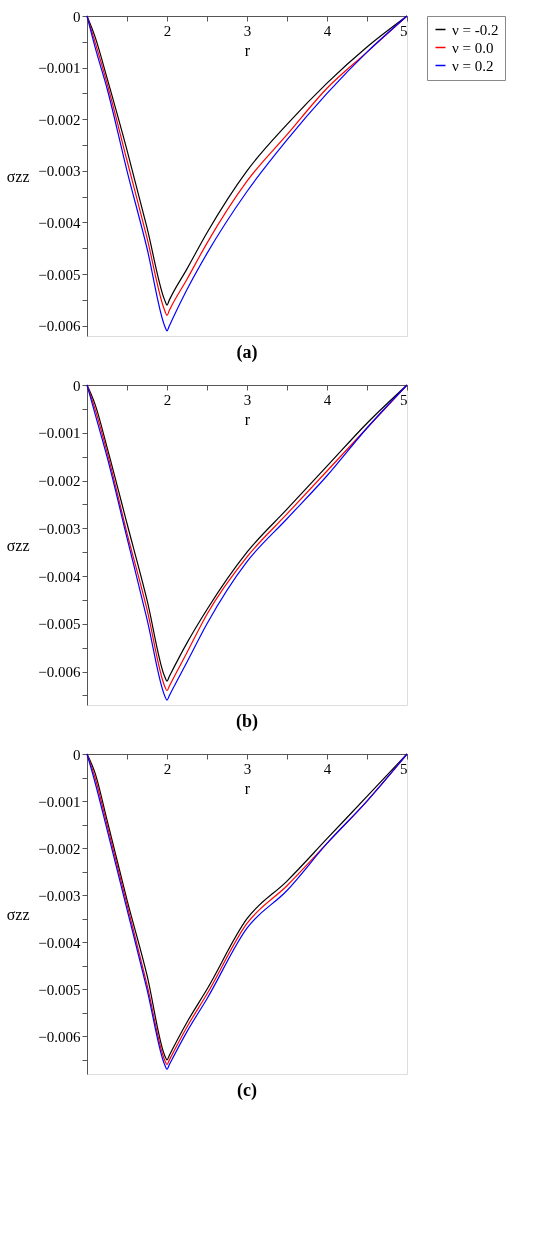 Image resolution: width=550 pixels, height=1244 pixels. What do you see at coordinates (473, 65) in the screenshot?
I see `legend-label: ν = 0.2` at bounding box center [473, 65].